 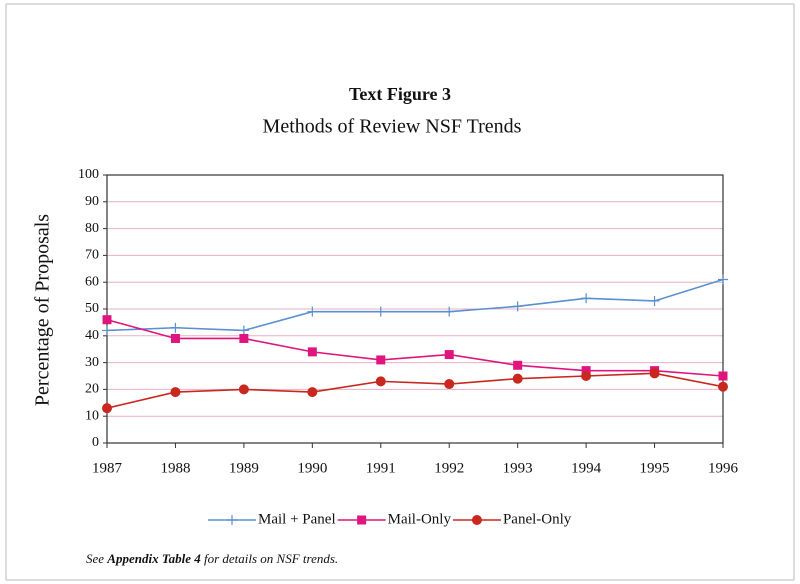 What do you see at coordinates (92, 362) in the screenshot?
I see `y-tick-label: 30` at bounding box center [92, 362].